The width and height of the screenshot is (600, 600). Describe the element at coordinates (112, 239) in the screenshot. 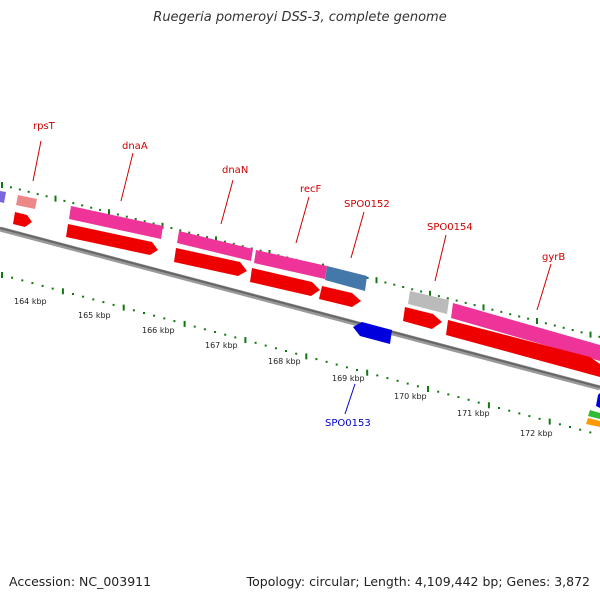

I see `gene-arrow-dnaA` at that location.